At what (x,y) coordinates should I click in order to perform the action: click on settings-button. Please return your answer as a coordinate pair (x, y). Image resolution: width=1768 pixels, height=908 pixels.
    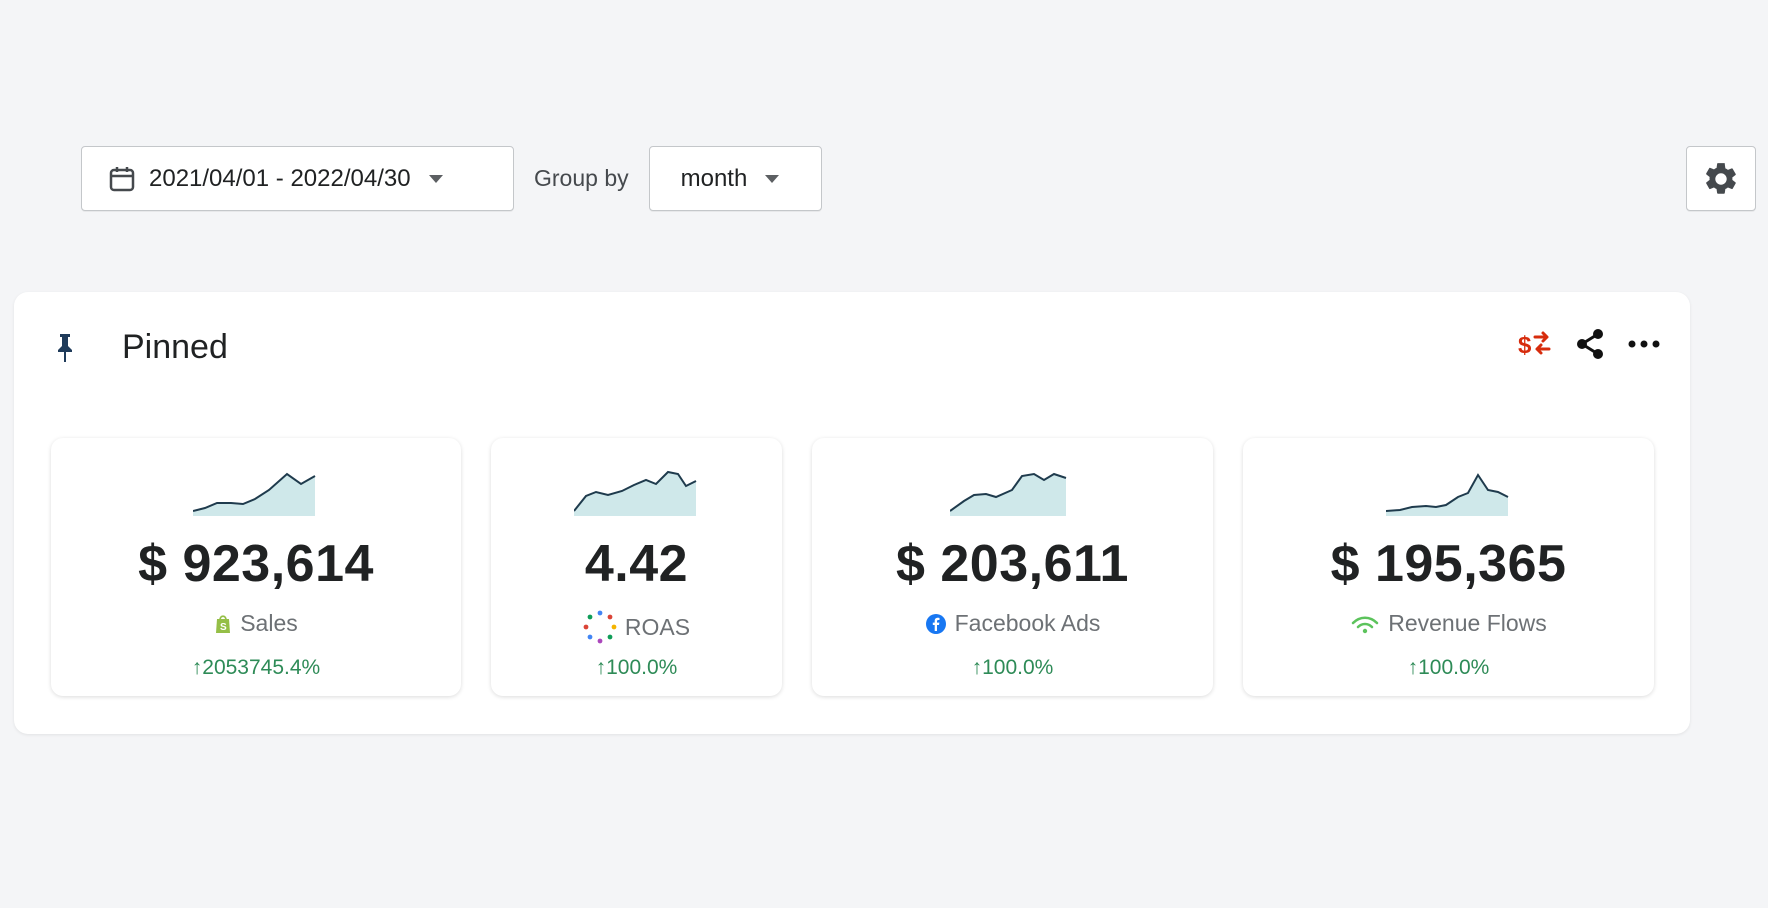
    Looking at the image, I should click on (1721, 178).